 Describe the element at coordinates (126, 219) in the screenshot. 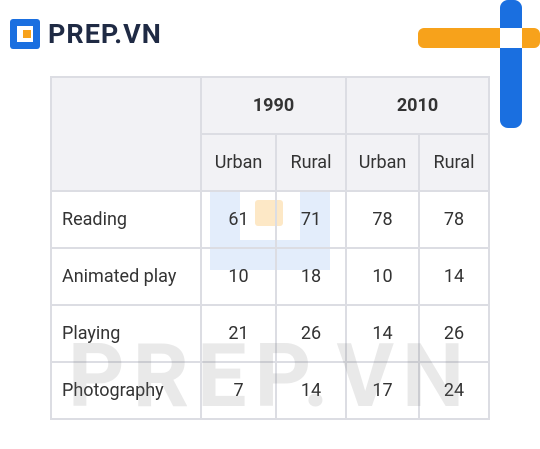

I see `row-label: Reading` at that location.